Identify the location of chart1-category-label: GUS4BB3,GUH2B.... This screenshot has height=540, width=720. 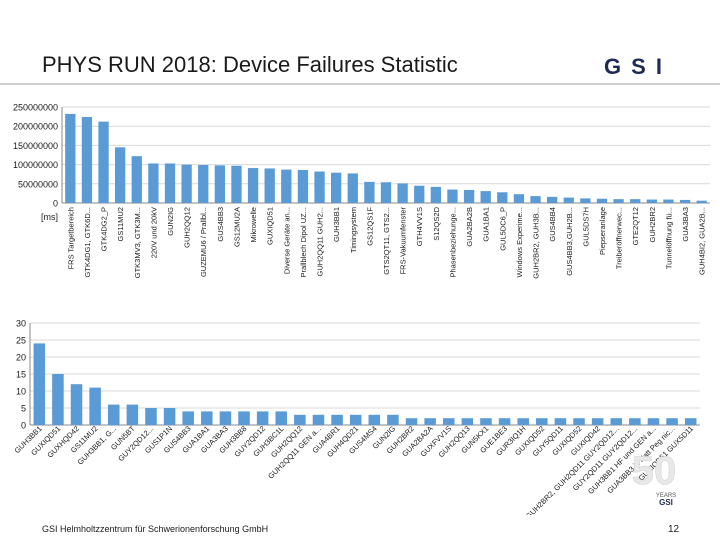
(569, 241).